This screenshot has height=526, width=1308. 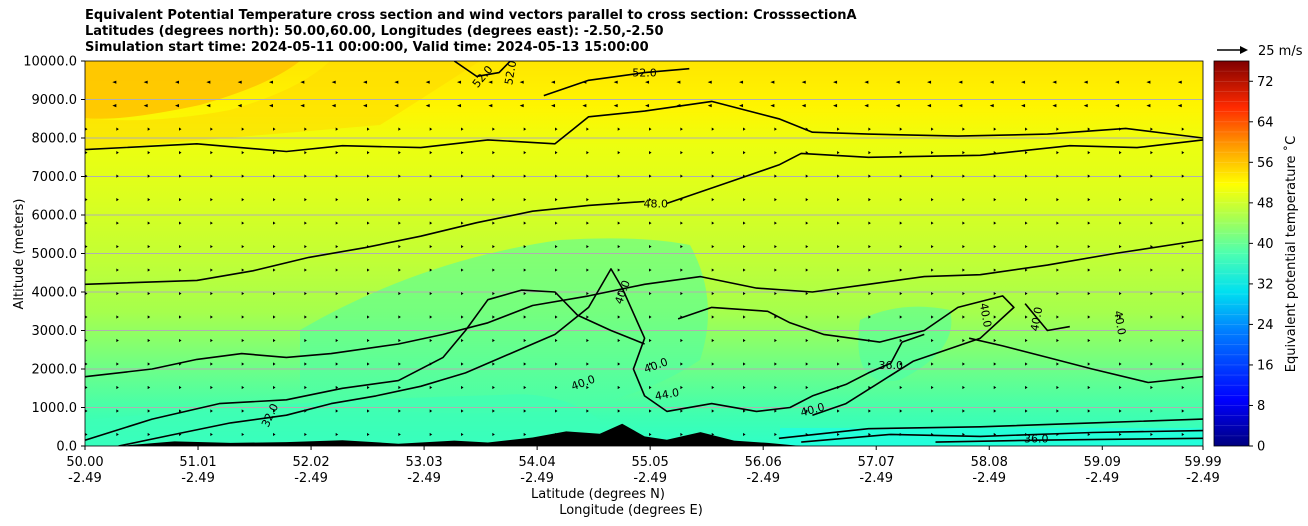 I want to click on contour-label: 52.0, so click(x=644, y=73).